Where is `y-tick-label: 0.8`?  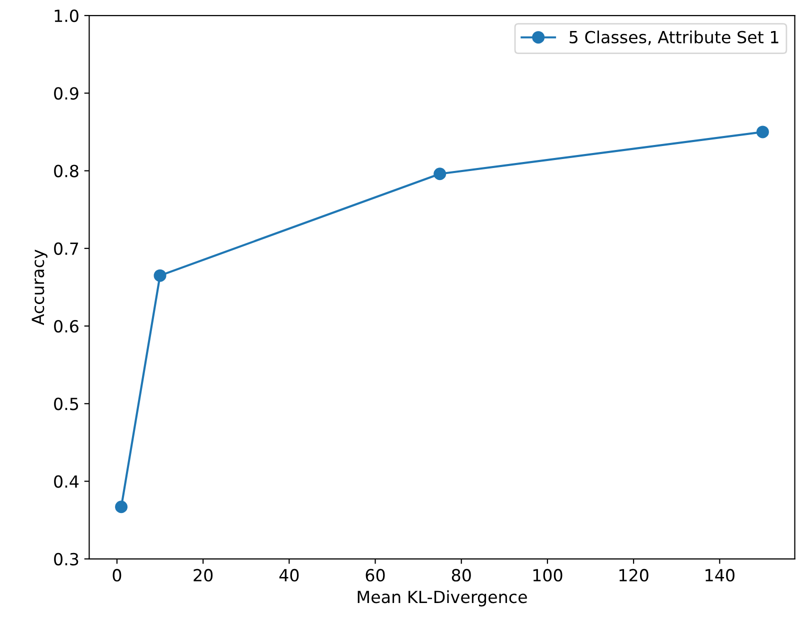 y-tick-label: 0.8 is located at coordinates (66, 171).